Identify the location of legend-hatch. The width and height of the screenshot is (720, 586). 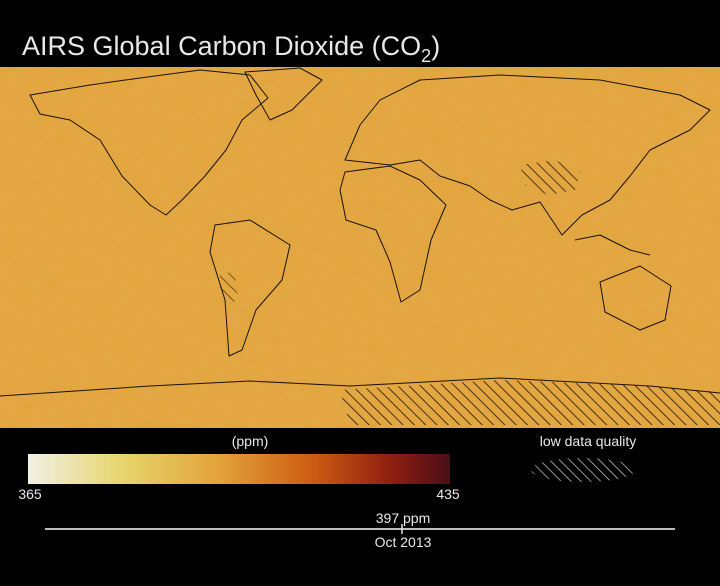
(583, 470).